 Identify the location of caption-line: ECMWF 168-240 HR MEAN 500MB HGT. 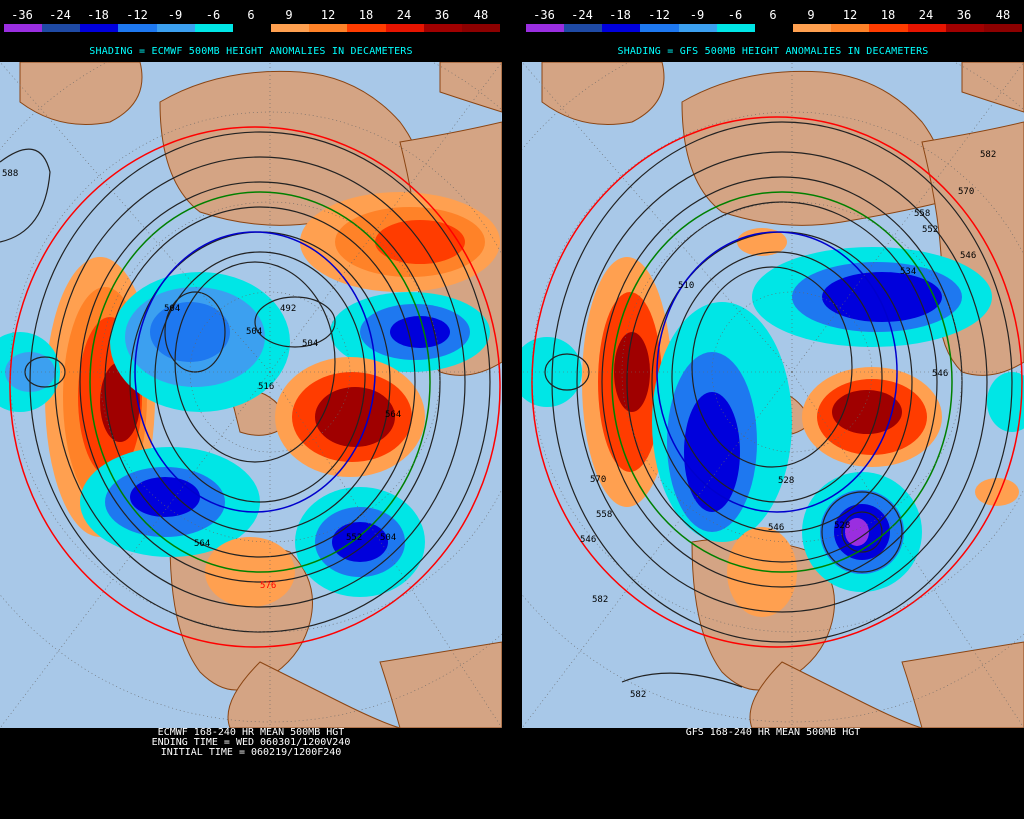
(251, 732).